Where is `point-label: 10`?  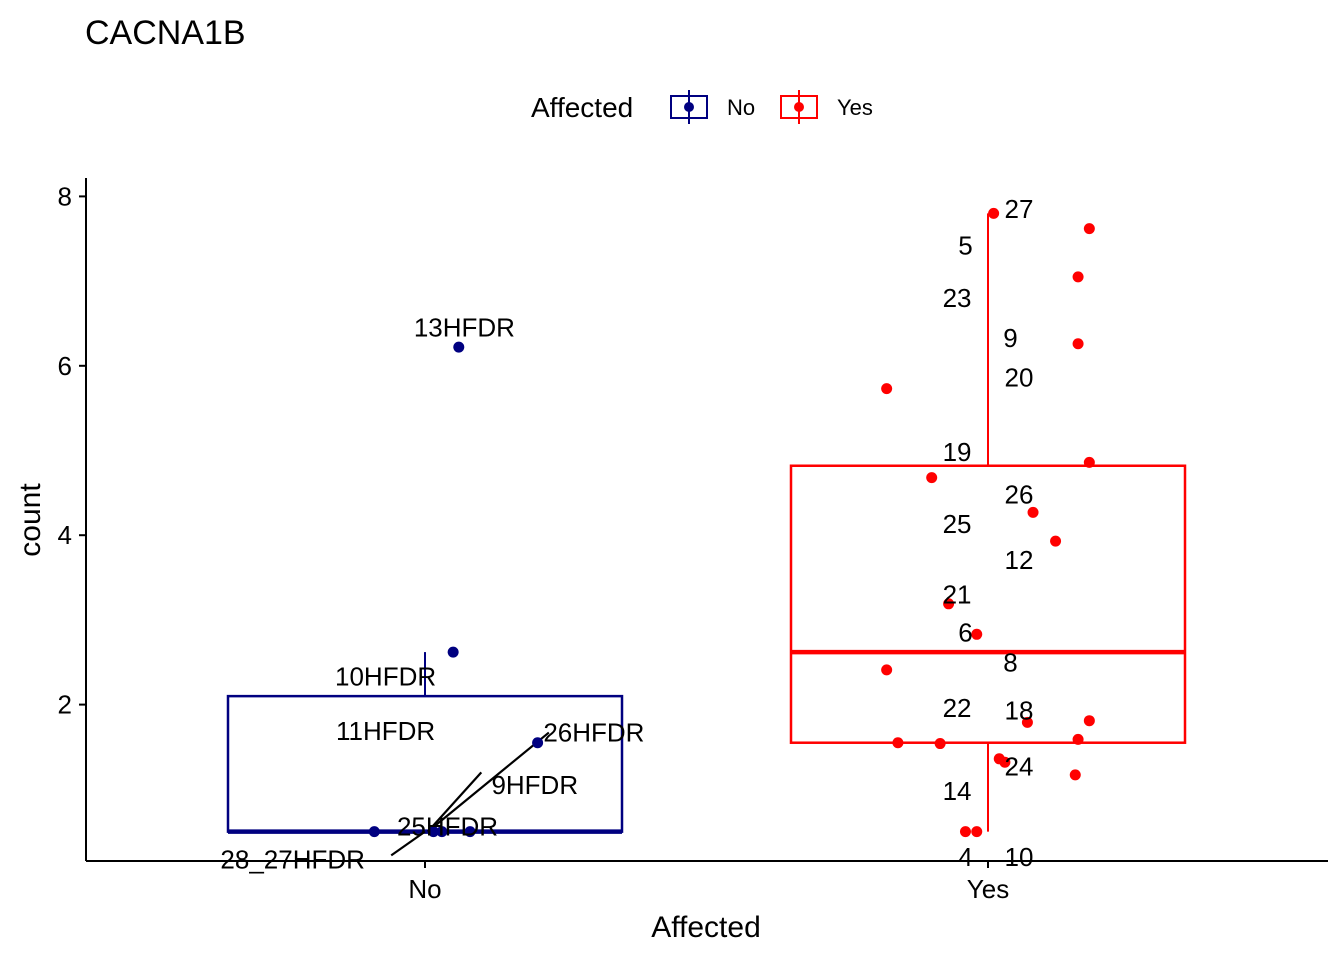
point-label: 10 is located at coordinates (1019, 857).